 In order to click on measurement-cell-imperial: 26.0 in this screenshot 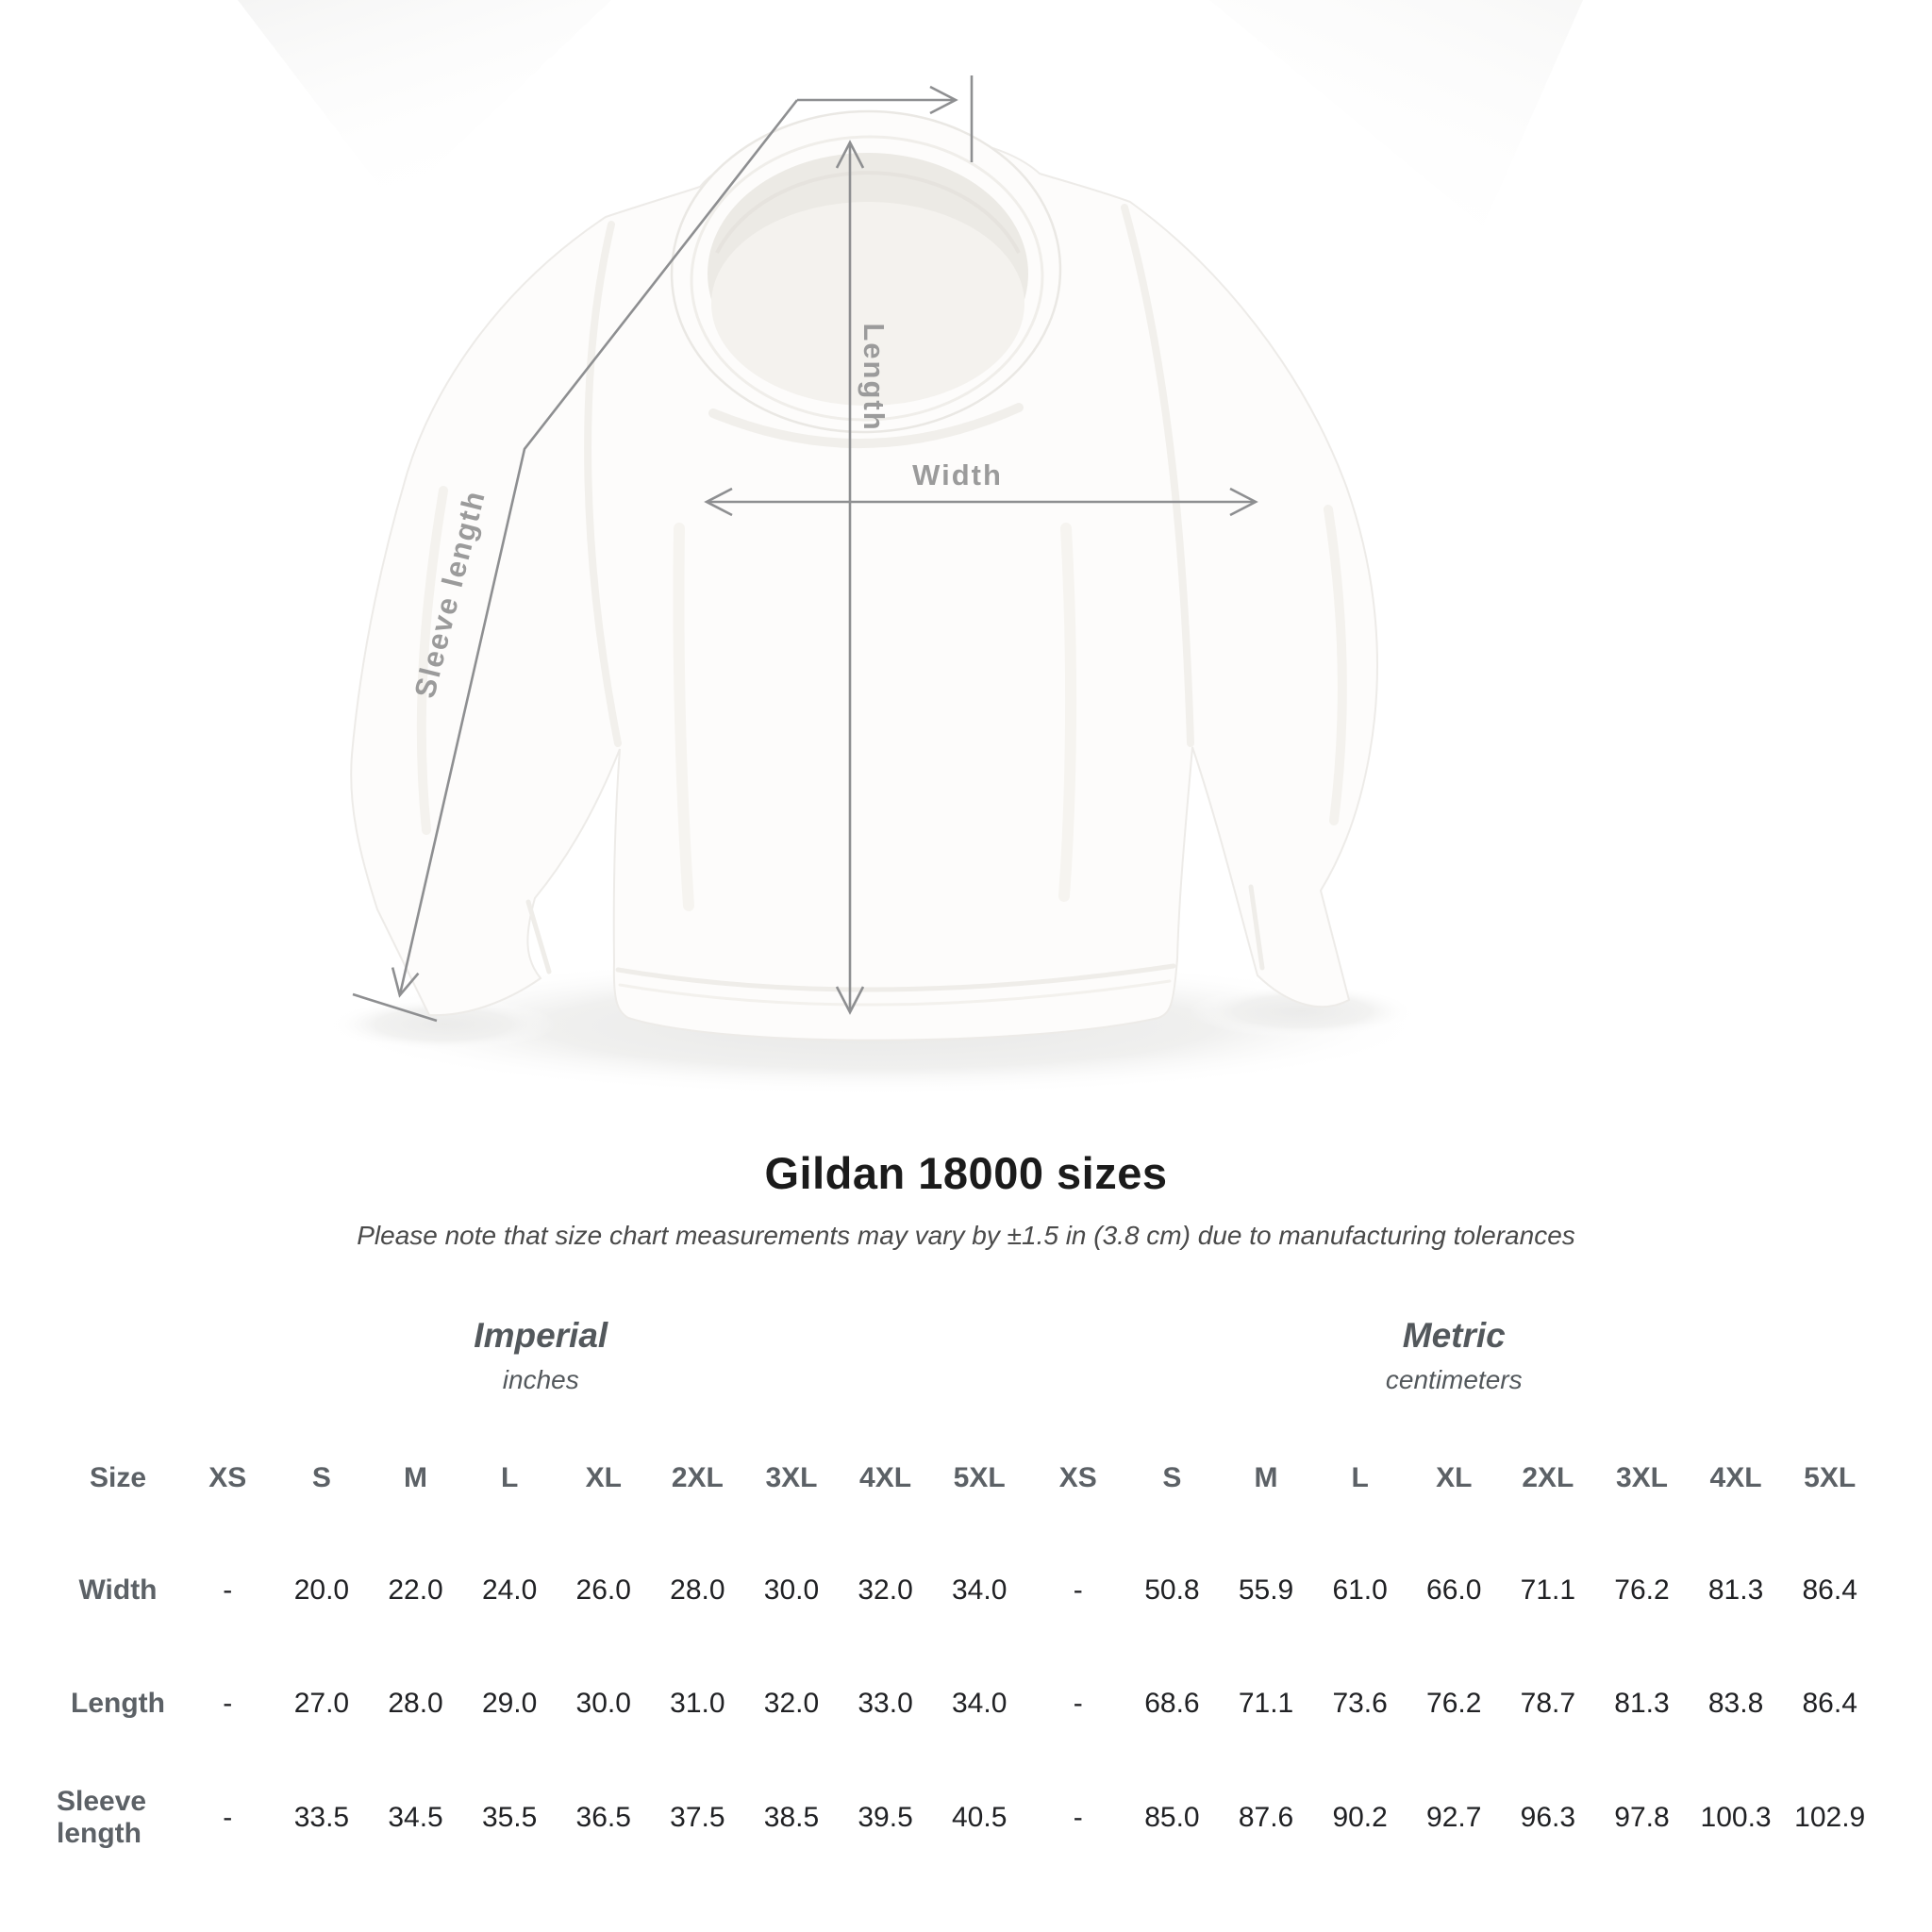, I will do `click(604, 1591)`.